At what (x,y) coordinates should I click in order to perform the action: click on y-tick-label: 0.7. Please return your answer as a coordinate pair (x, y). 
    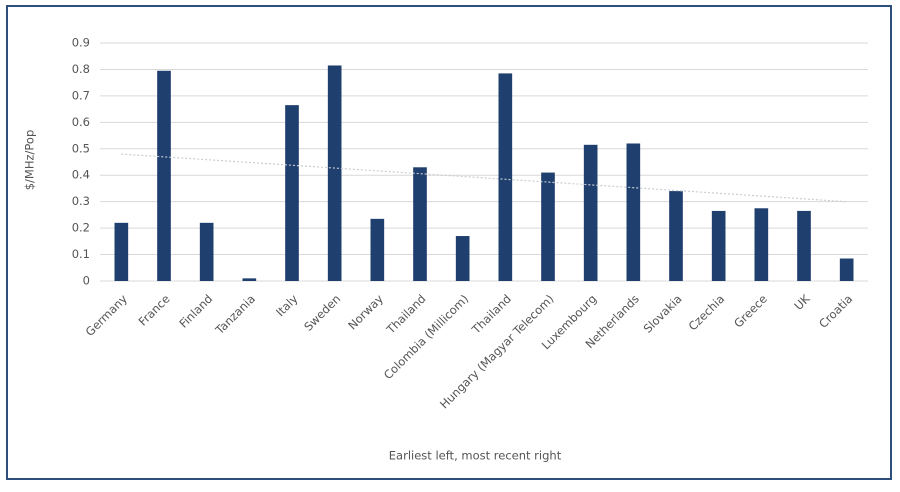
    Looking at the image, I should click on (81, 95).